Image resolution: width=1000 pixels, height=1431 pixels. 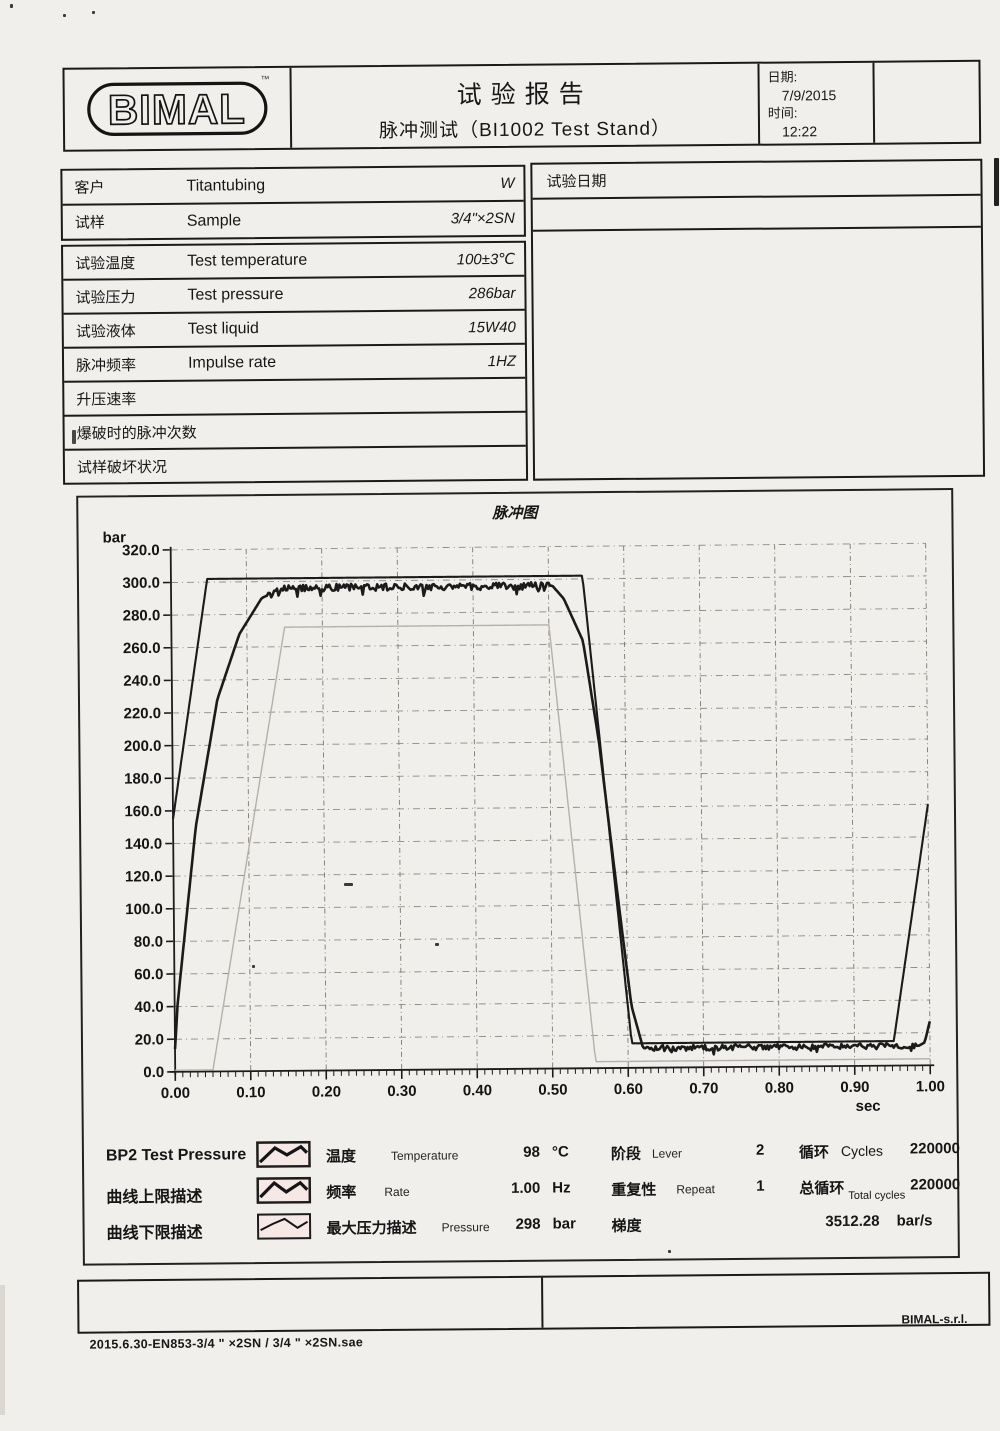 I want to click on svg-text: 20.0, so click(x=149, y=1039).